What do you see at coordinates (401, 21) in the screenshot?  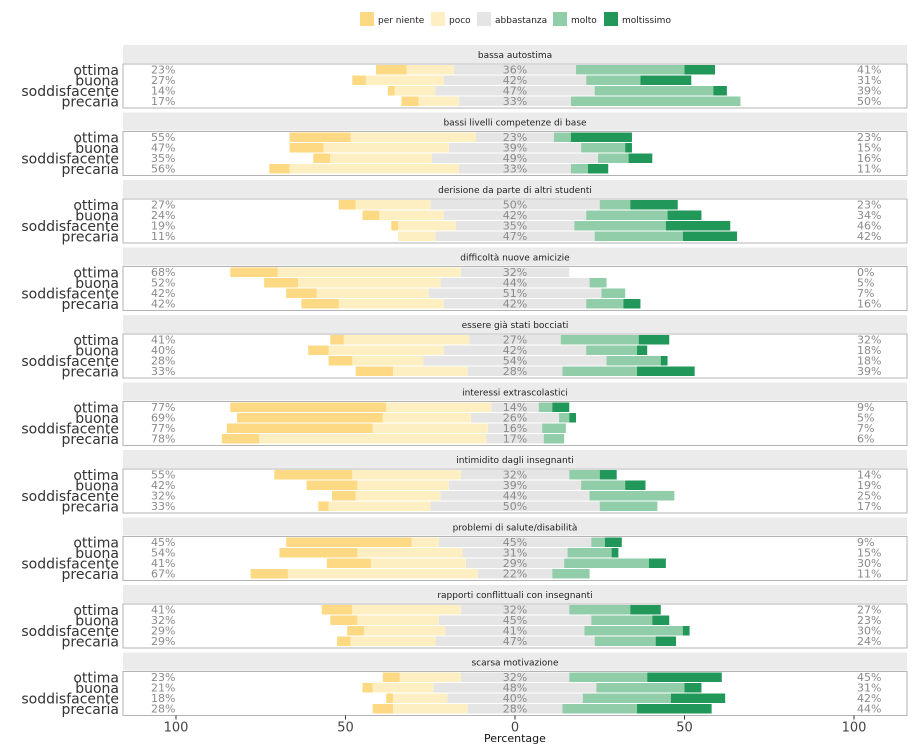 I see `legend-label-0: per niente` at bounding box center [401, 21].